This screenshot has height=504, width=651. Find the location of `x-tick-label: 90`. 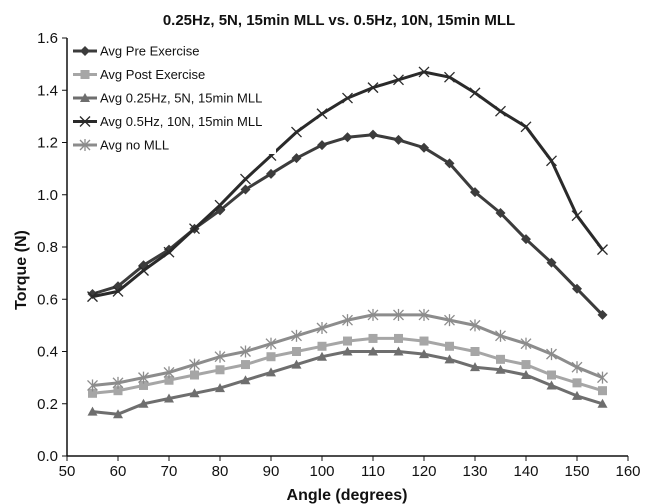

x-tick-label: 90 is located at coordinates (271, 471).